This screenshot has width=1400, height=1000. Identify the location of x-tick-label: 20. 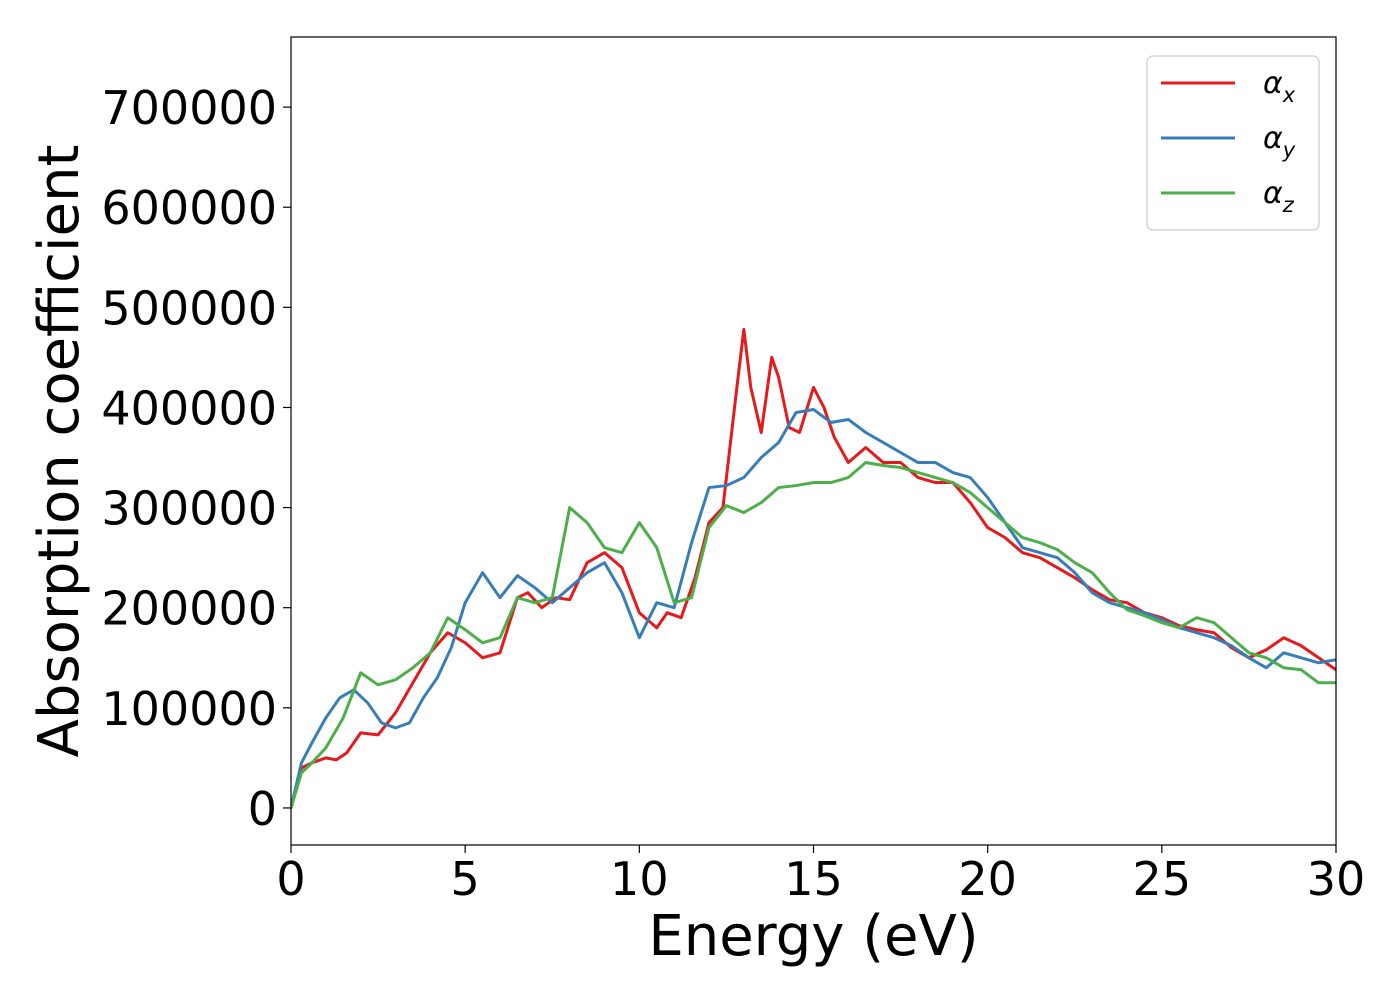
(987, 879).